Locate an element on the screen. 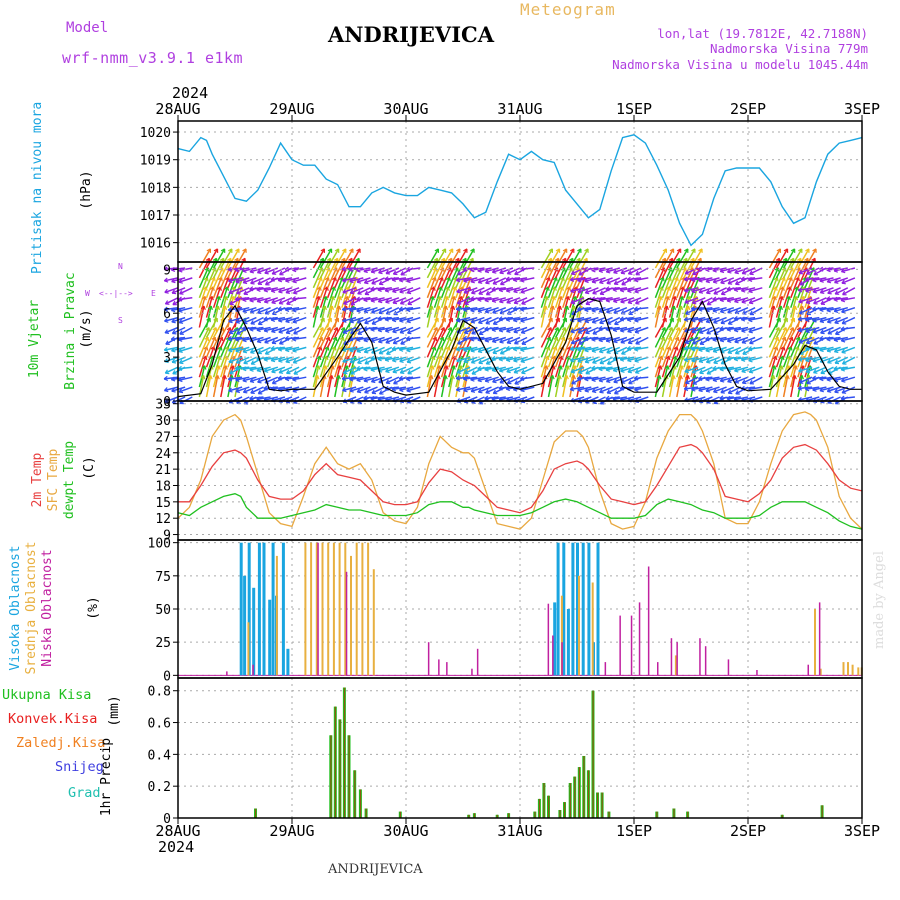 The height and width of the screenshot is (900, 900). ytick-label-0-4: 1020 is located at coordinates (155, 133).